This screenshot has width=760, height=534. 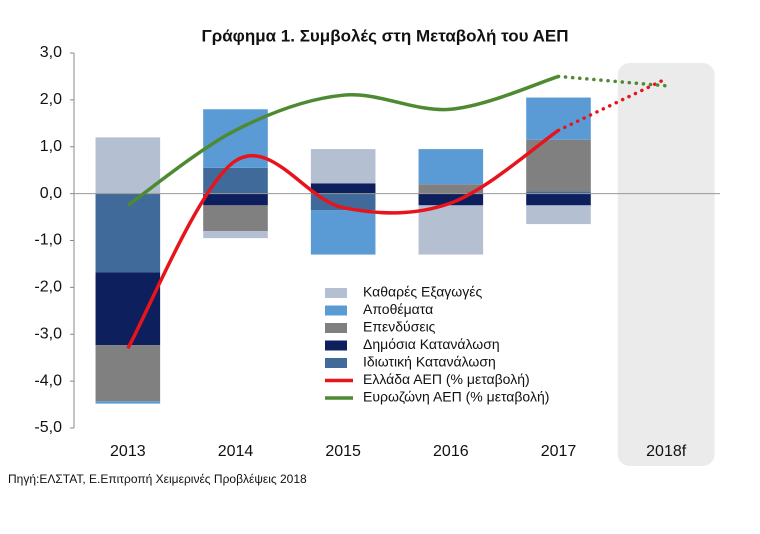 I want to click on legend-label: Καθαρές Εξαγωγές, so click(x=422, y=292).